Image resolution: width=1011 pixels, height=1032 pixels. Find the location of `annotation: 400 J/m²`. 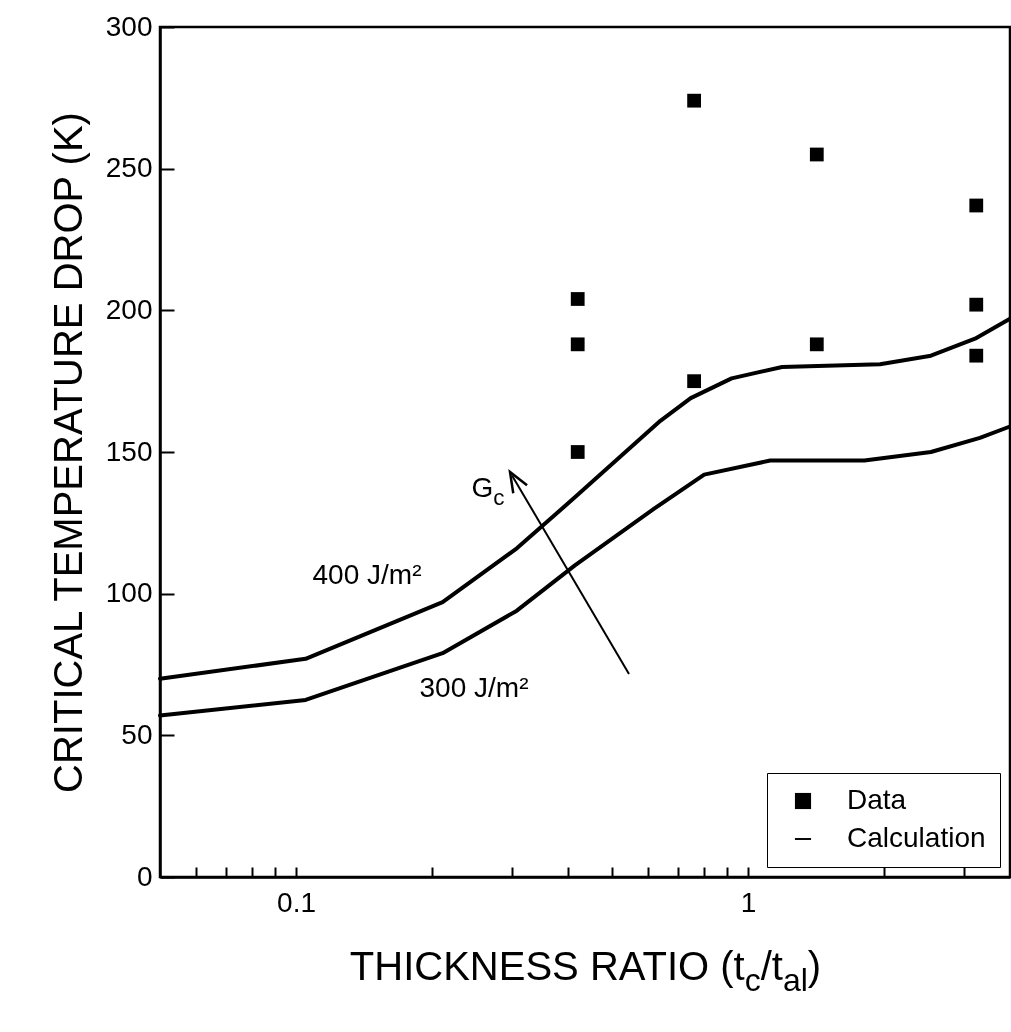

annotation: 400 J/m² is located at coordinates (367, 574).